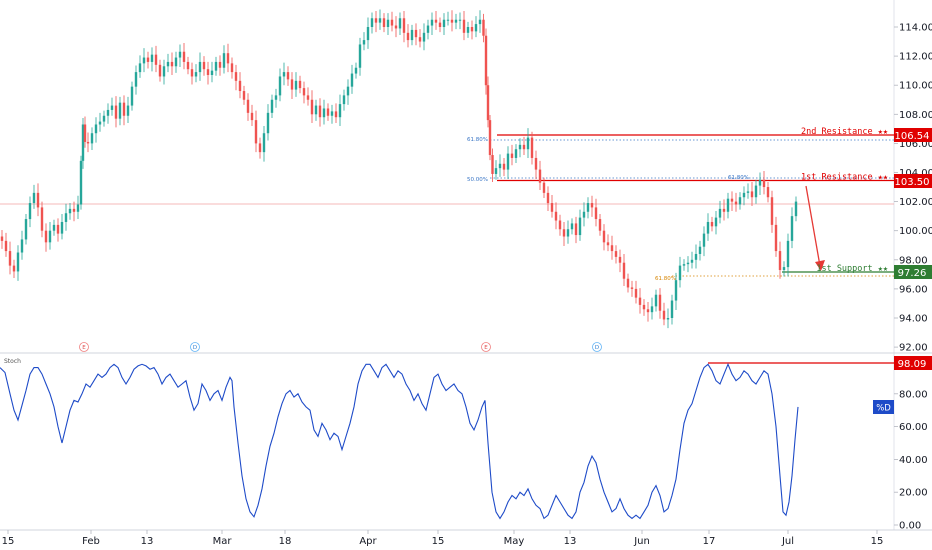 The width and height of the screenshot is (932, 550). Describe the element at coordinates (910, 526) in the screenshot. I see `stoch-tick-label: 0.00` at that location.